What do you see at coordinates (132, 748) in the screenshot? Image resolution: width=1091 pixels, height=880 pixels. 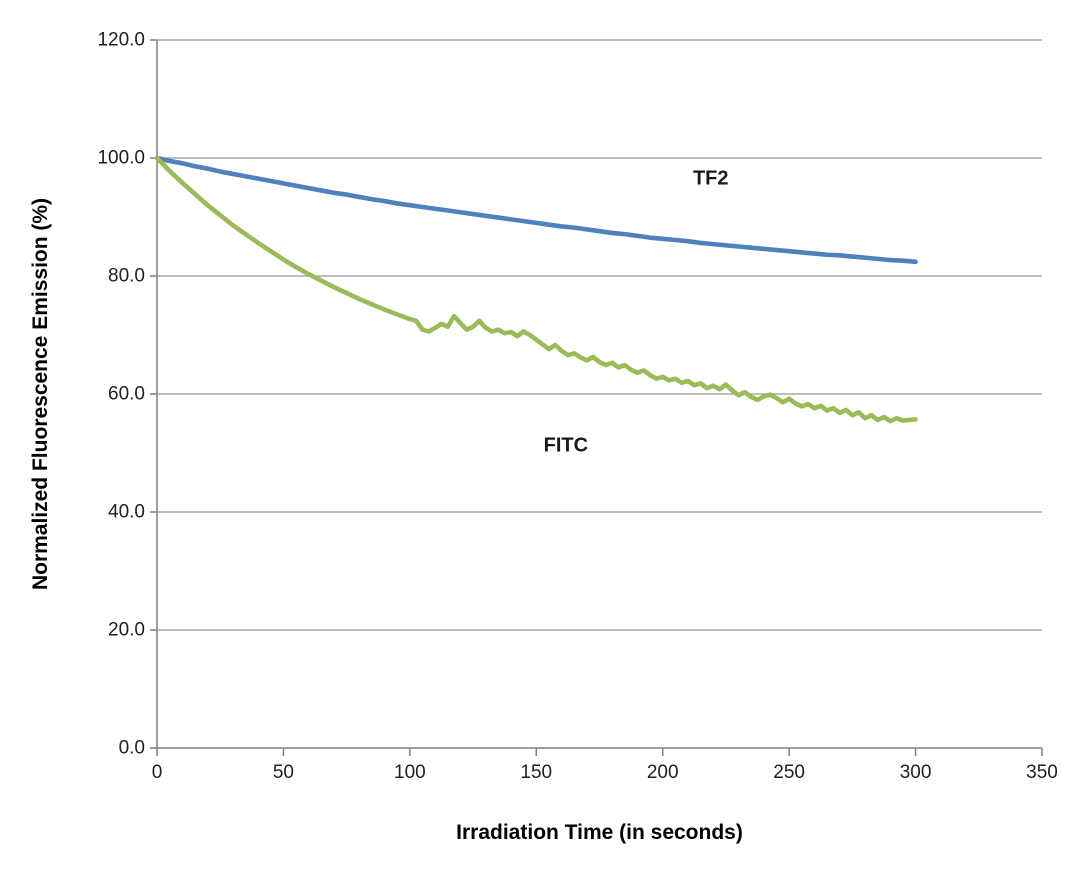 I see `y-tick-label: 0.0` at bounding box center [132, 748].